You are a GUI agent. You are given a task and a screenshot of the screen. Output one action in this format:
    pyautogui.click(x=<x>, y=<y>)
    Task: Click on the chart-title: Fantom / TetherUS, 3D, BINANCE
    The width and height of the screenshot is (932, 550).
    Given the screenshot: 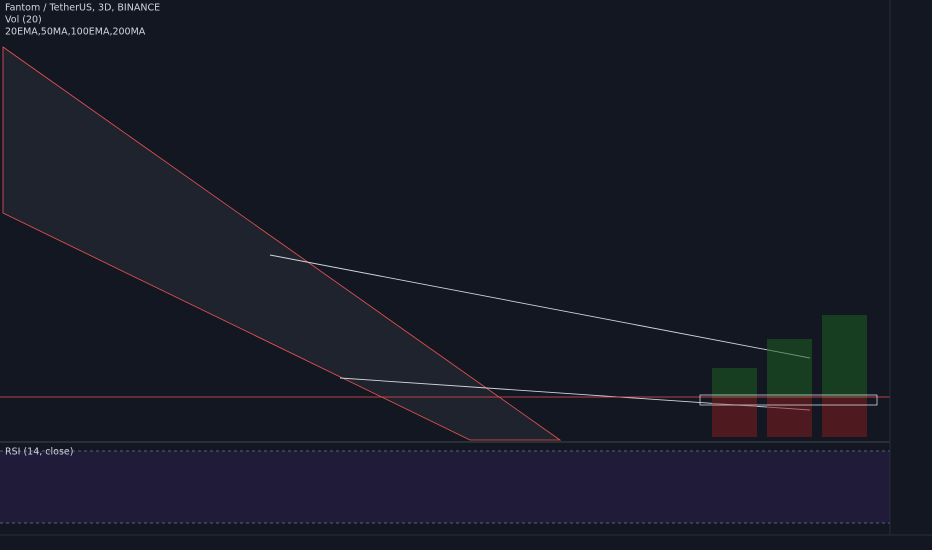 What is the action you would take?
    pyautogui.click(x=82, y=8)
    